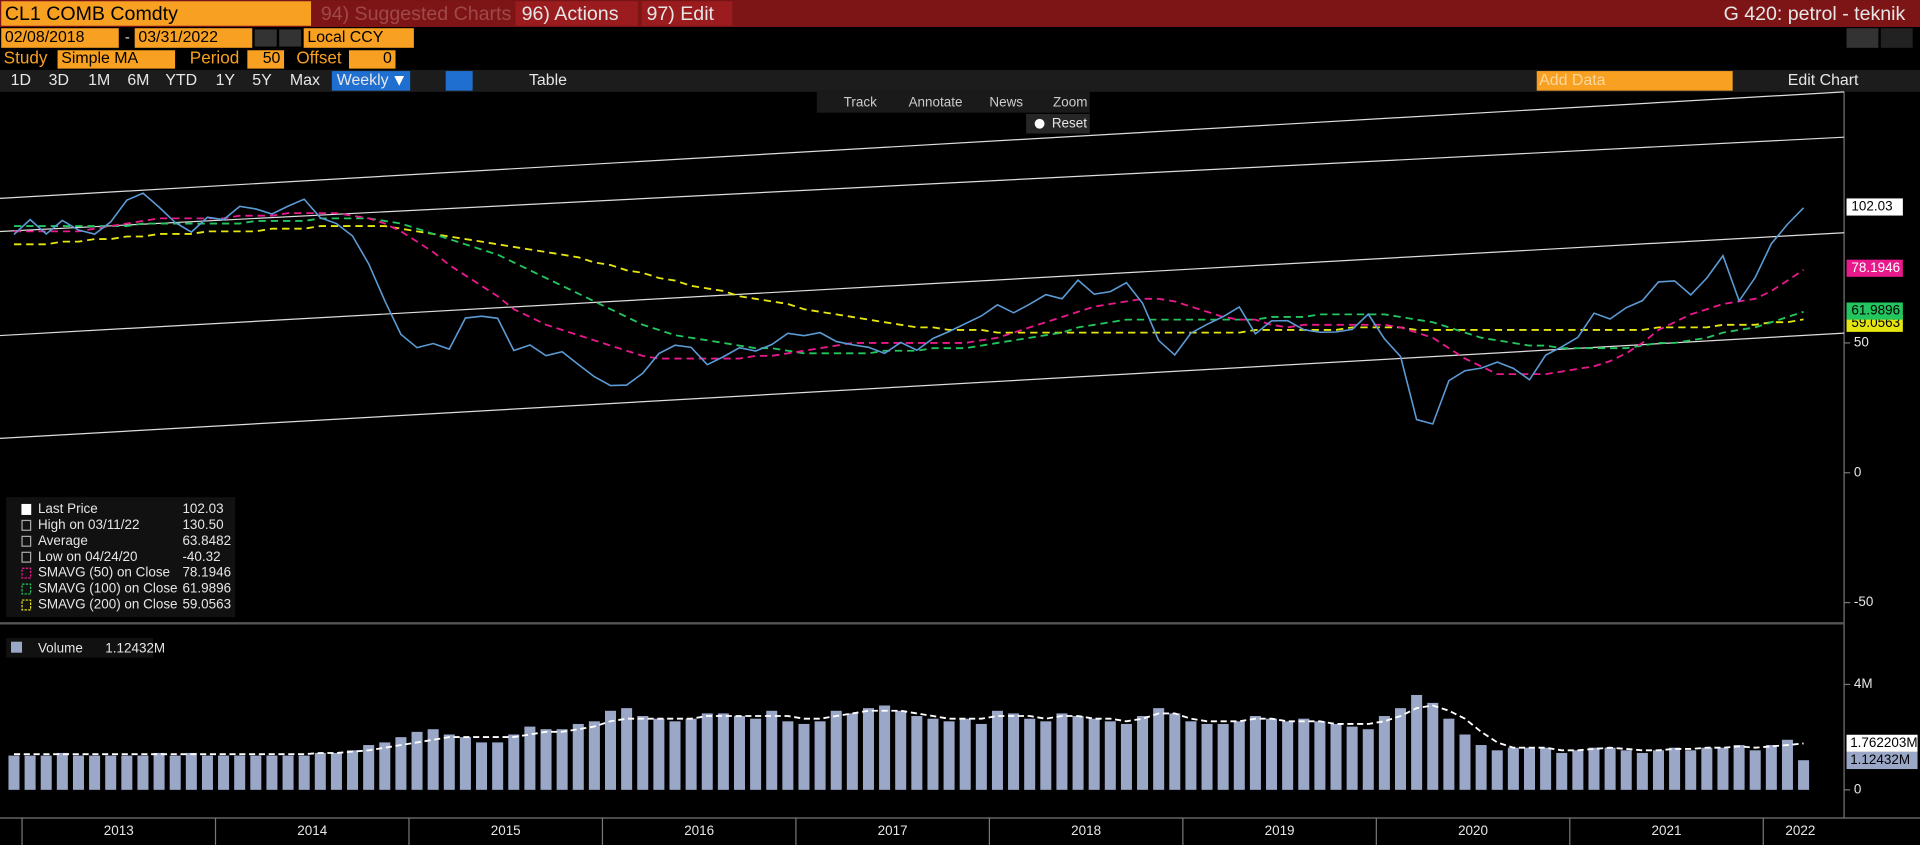 The height and width of the screenshot is (845, 1920). Describe the element at coordinates (1069, 122) in the screenshot. I see `reset: Reset` at that location.